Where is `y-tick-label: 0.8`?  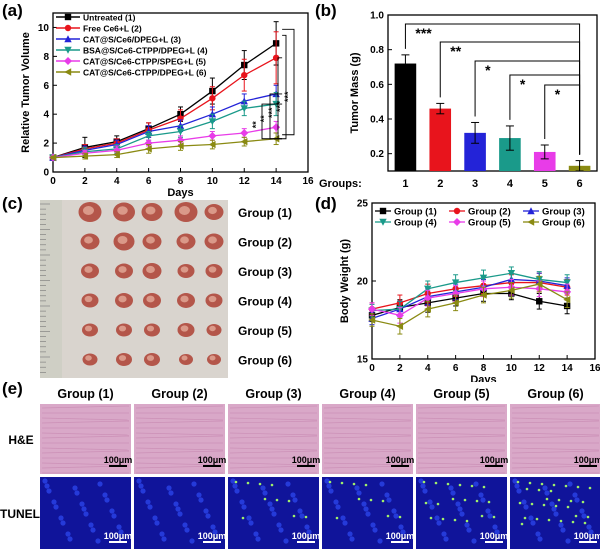
y-tick-label: 0.8 is located at coordinates (377, 50).